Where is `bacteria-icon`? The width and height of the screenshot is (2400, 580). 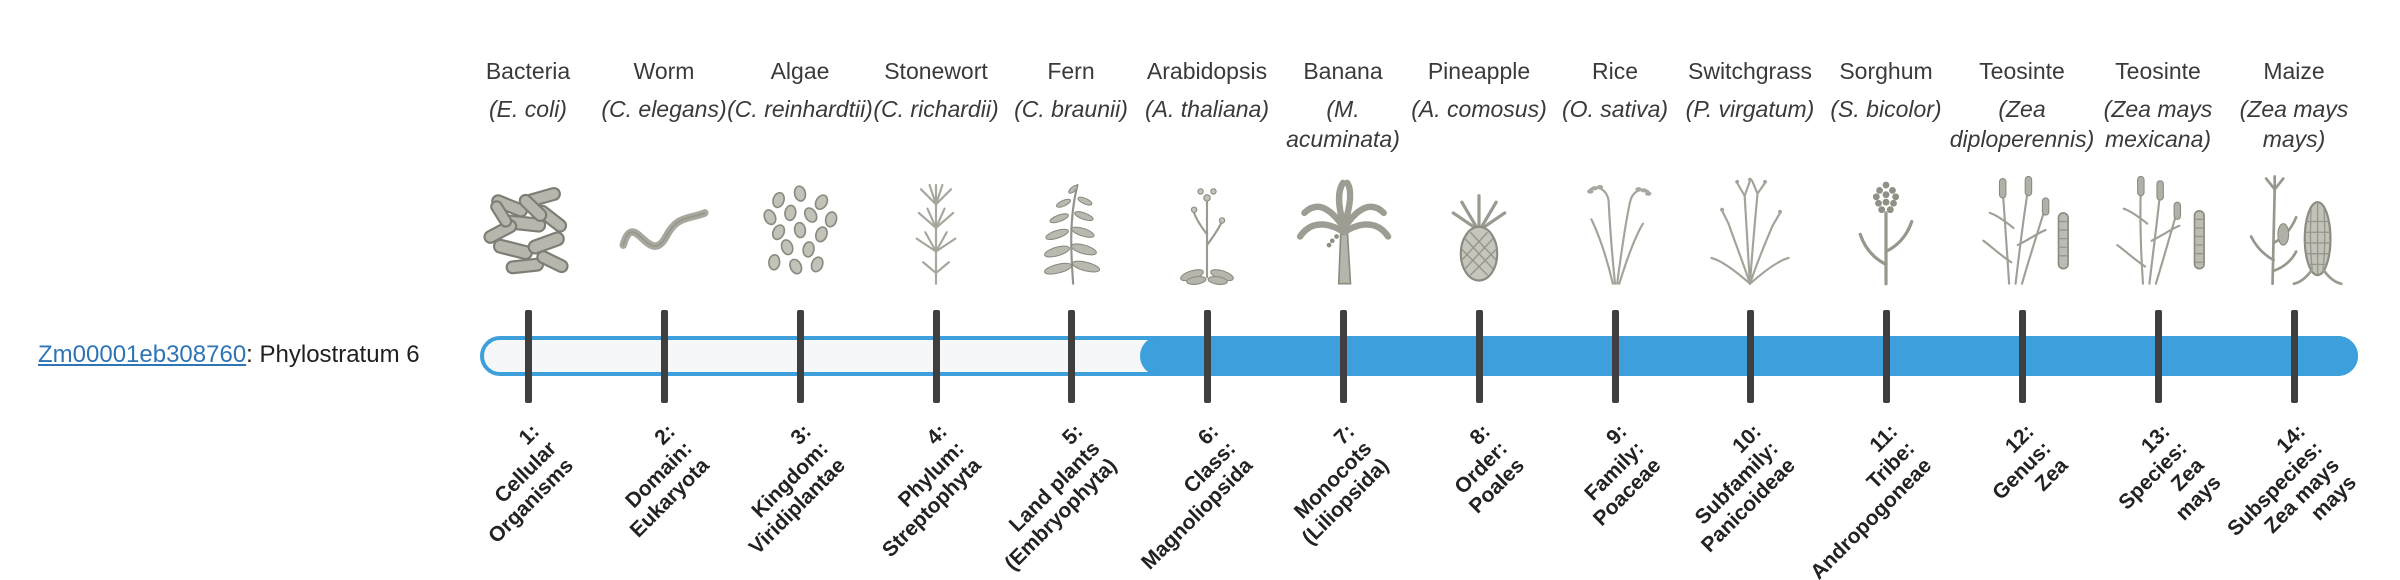 bacteria-icon is located at coordinates (528, 228).